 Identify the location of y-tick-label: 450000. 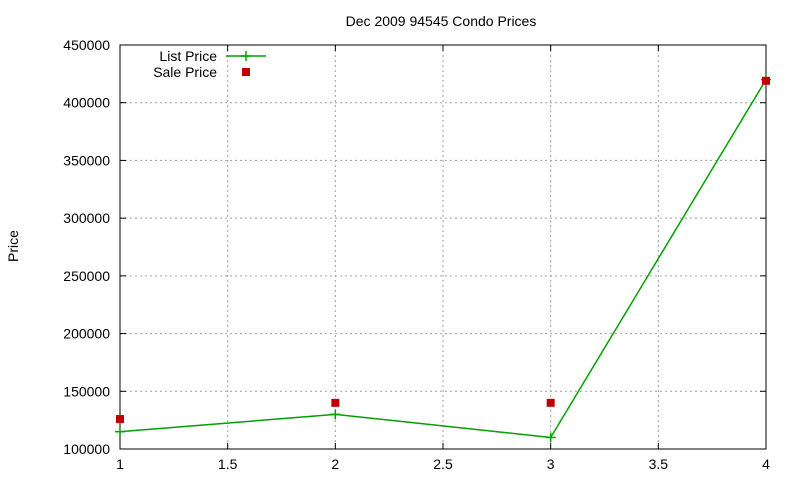
(86, 45).